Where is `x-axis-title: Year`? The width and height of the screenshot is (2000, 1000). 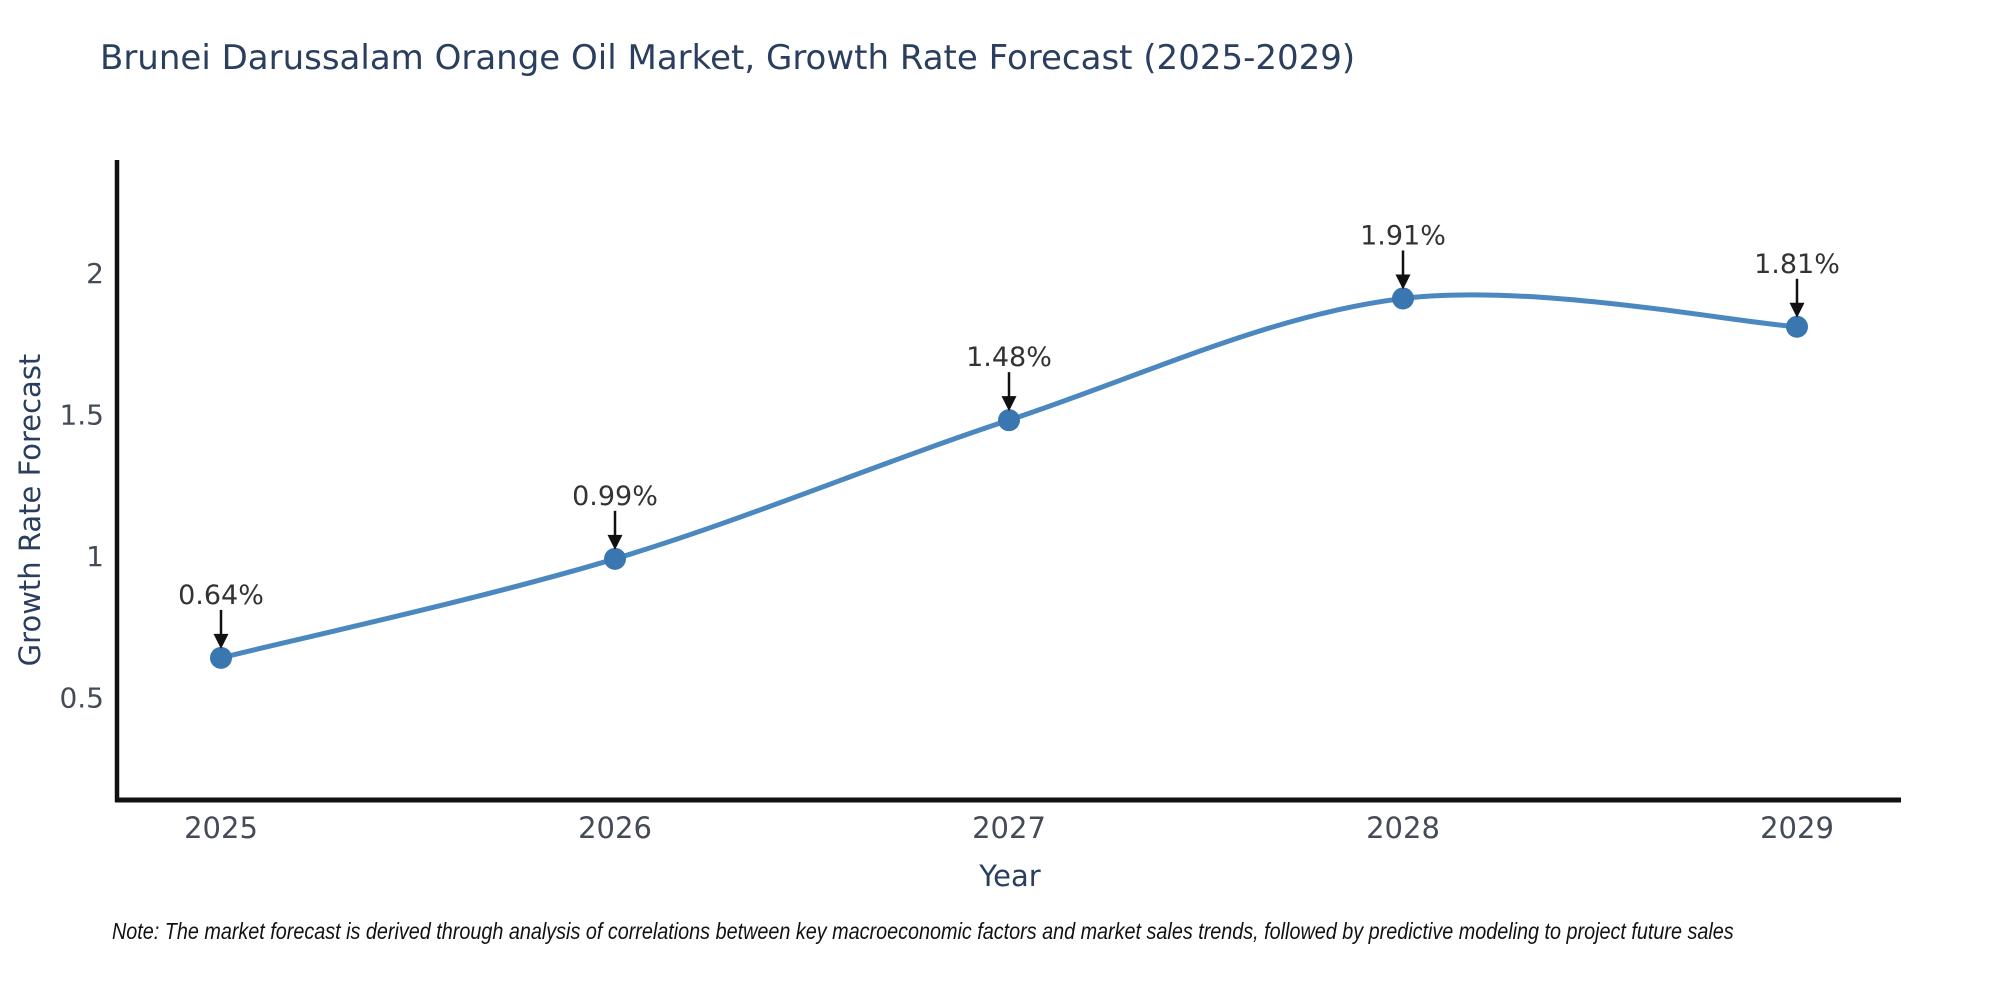 x-axis-title: Year is located at coordinates (1010, 876).